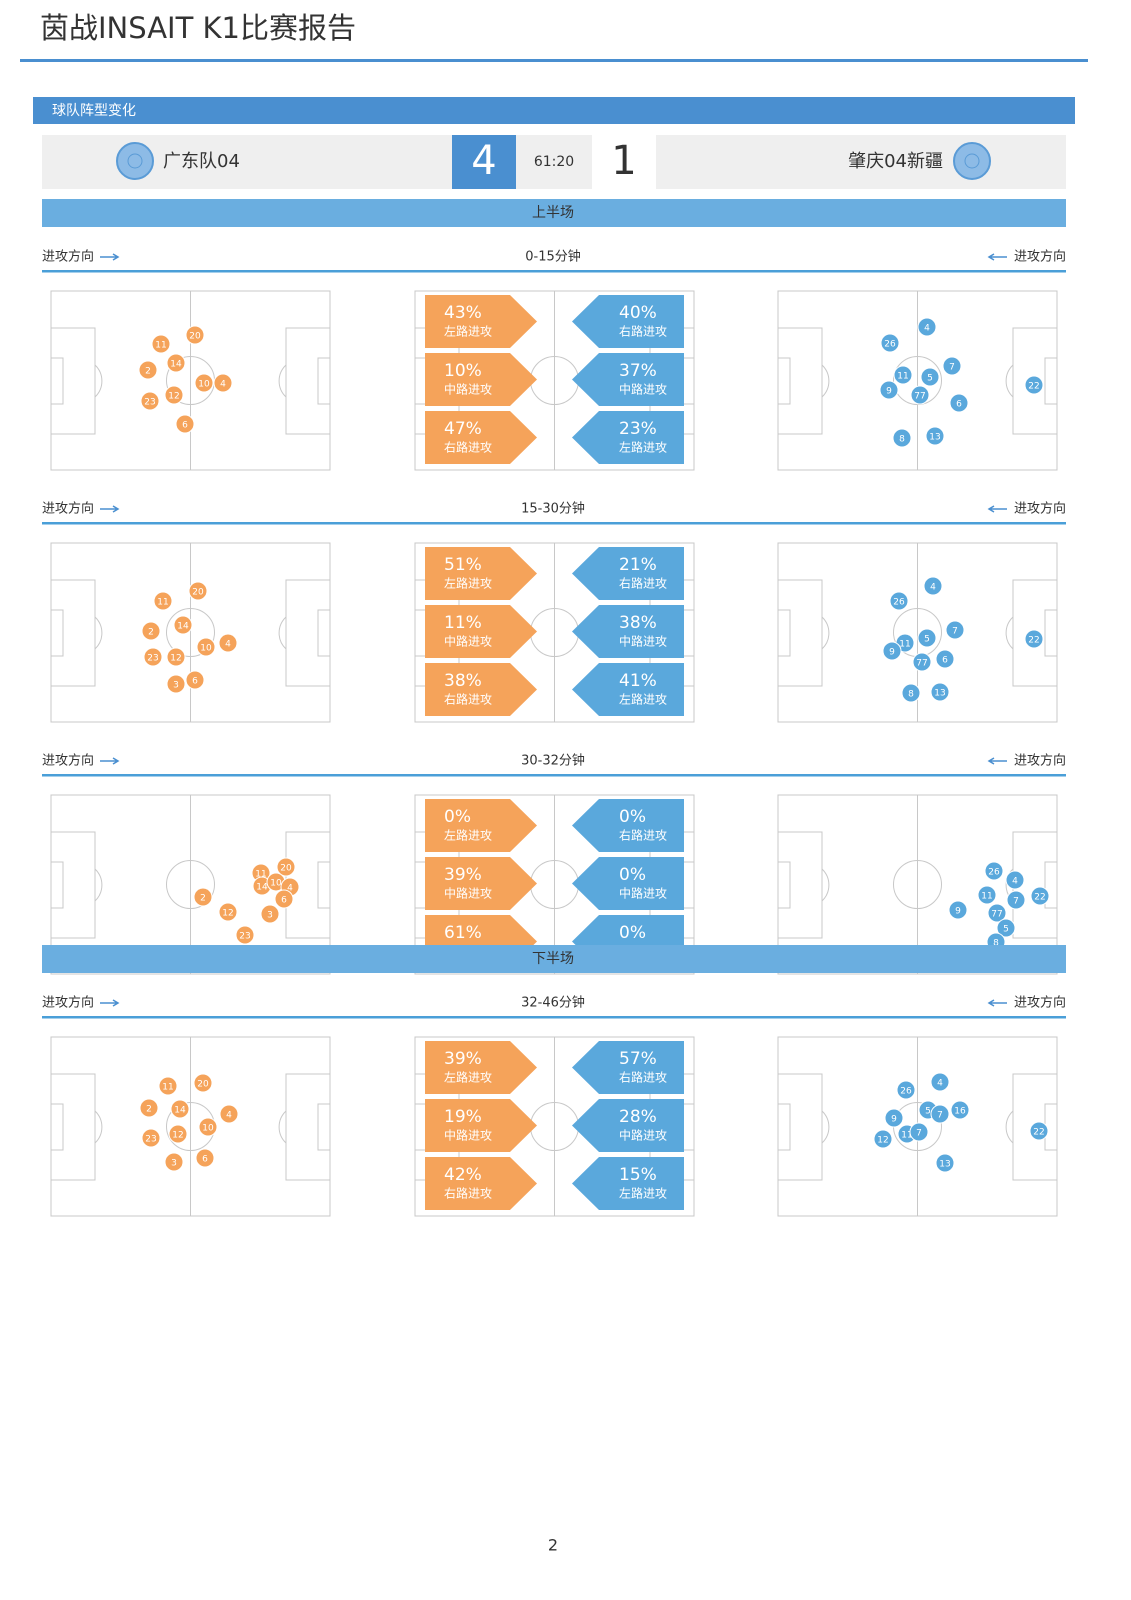 The height and width of the screenshot is (1600, 1131). I want to click on score-row, so click(554, 162).